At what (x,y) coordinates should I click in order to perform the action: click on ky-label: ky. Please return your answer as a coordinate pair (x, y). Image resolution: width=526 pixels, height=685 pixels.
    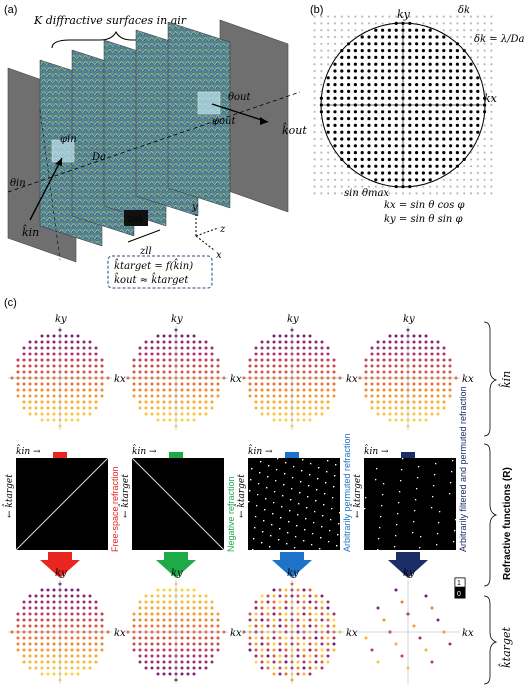
    Looking at the image, I should click on (61, 319).